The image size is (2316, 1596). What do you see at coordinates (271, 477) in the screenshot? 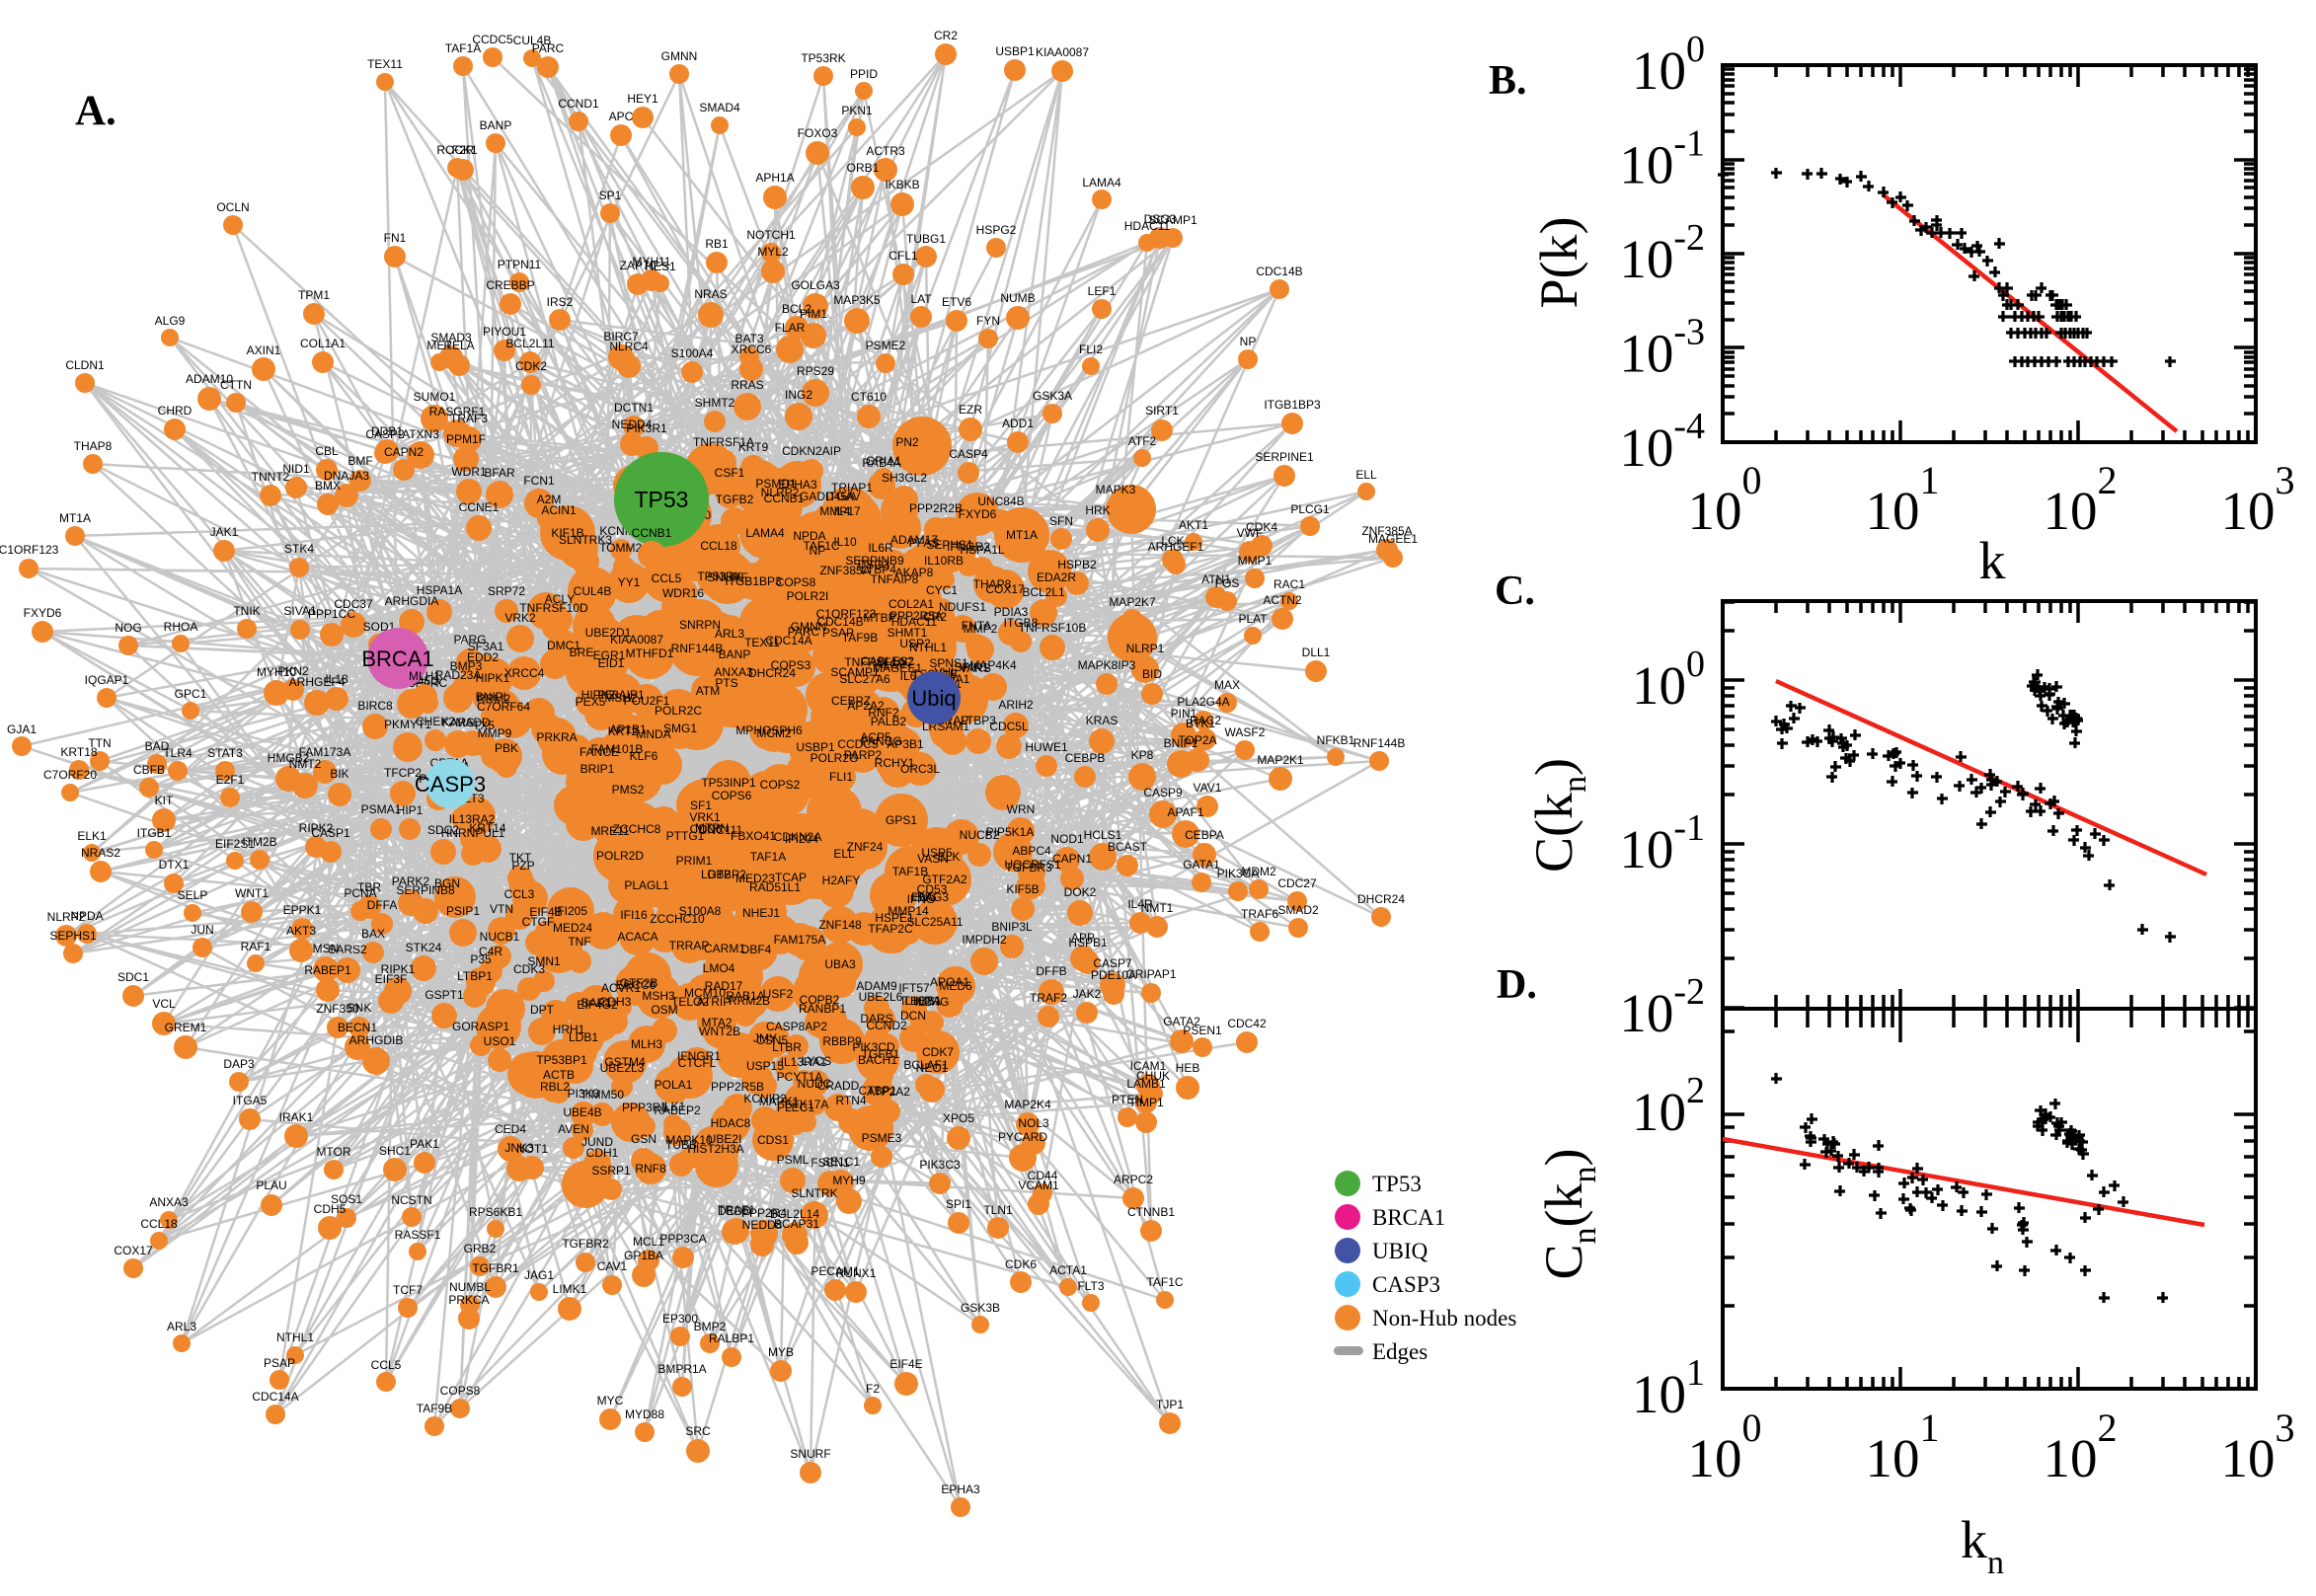
I see `svg-text: TNNT2` at bounding box center [271, 477].